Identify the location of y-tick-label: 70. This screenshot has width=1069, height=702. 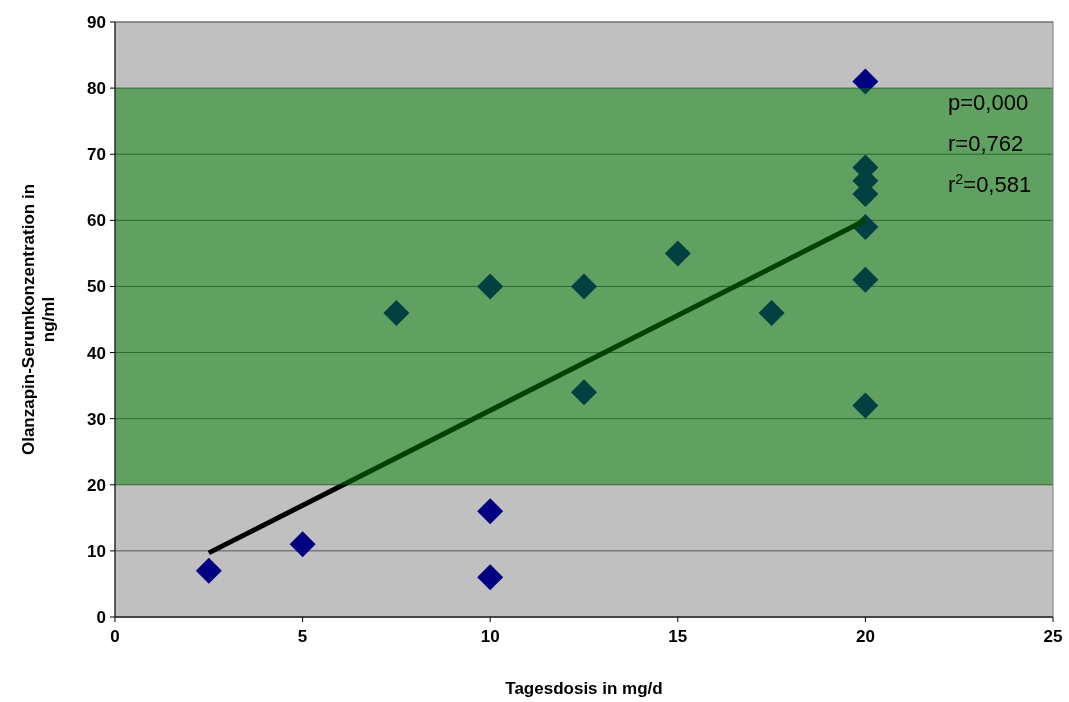
(96, 155).